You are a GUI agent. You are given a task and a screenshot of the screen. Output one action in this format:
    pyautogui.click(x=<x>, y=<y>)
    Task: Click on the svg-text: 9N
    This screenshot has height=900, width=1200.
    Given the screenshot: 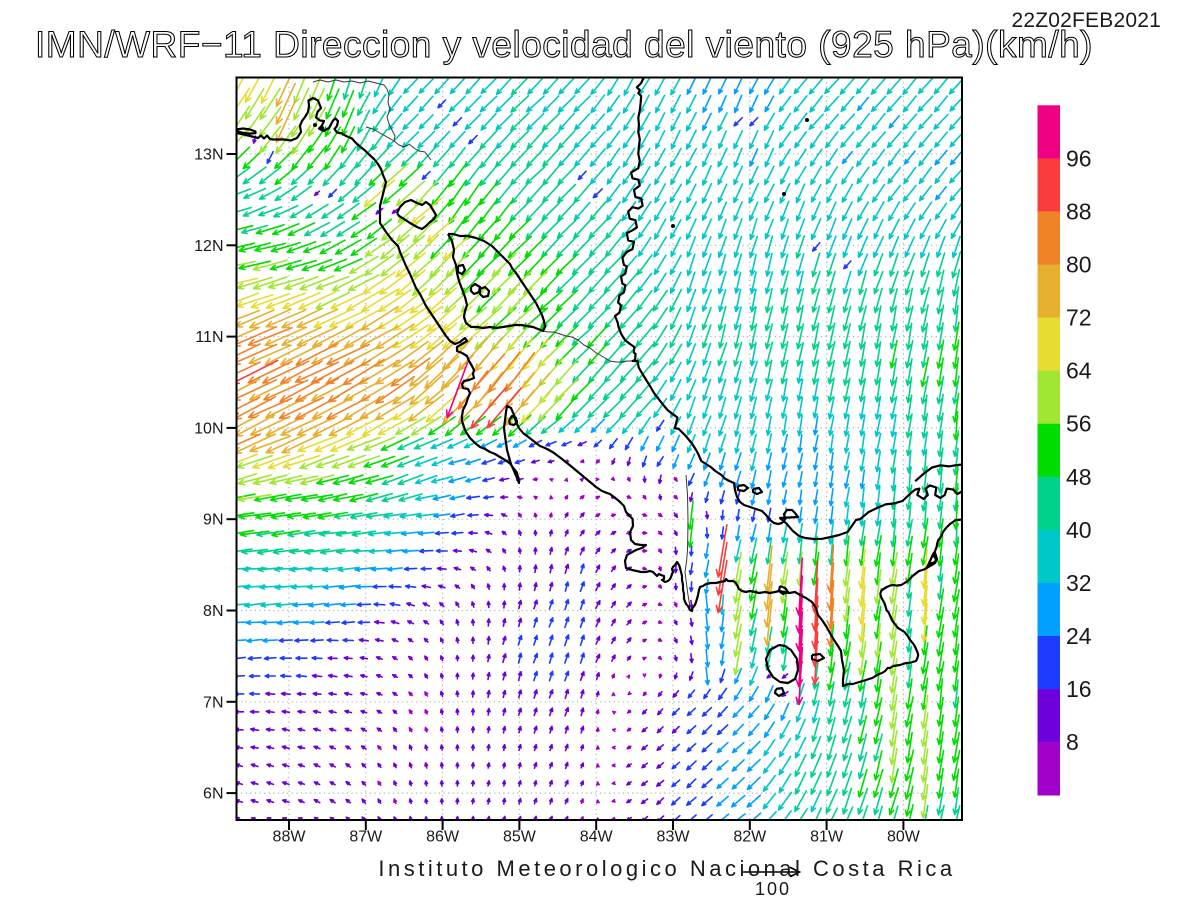 What is the action you would take?
    pyautogui.click(x=213, y=520)
    